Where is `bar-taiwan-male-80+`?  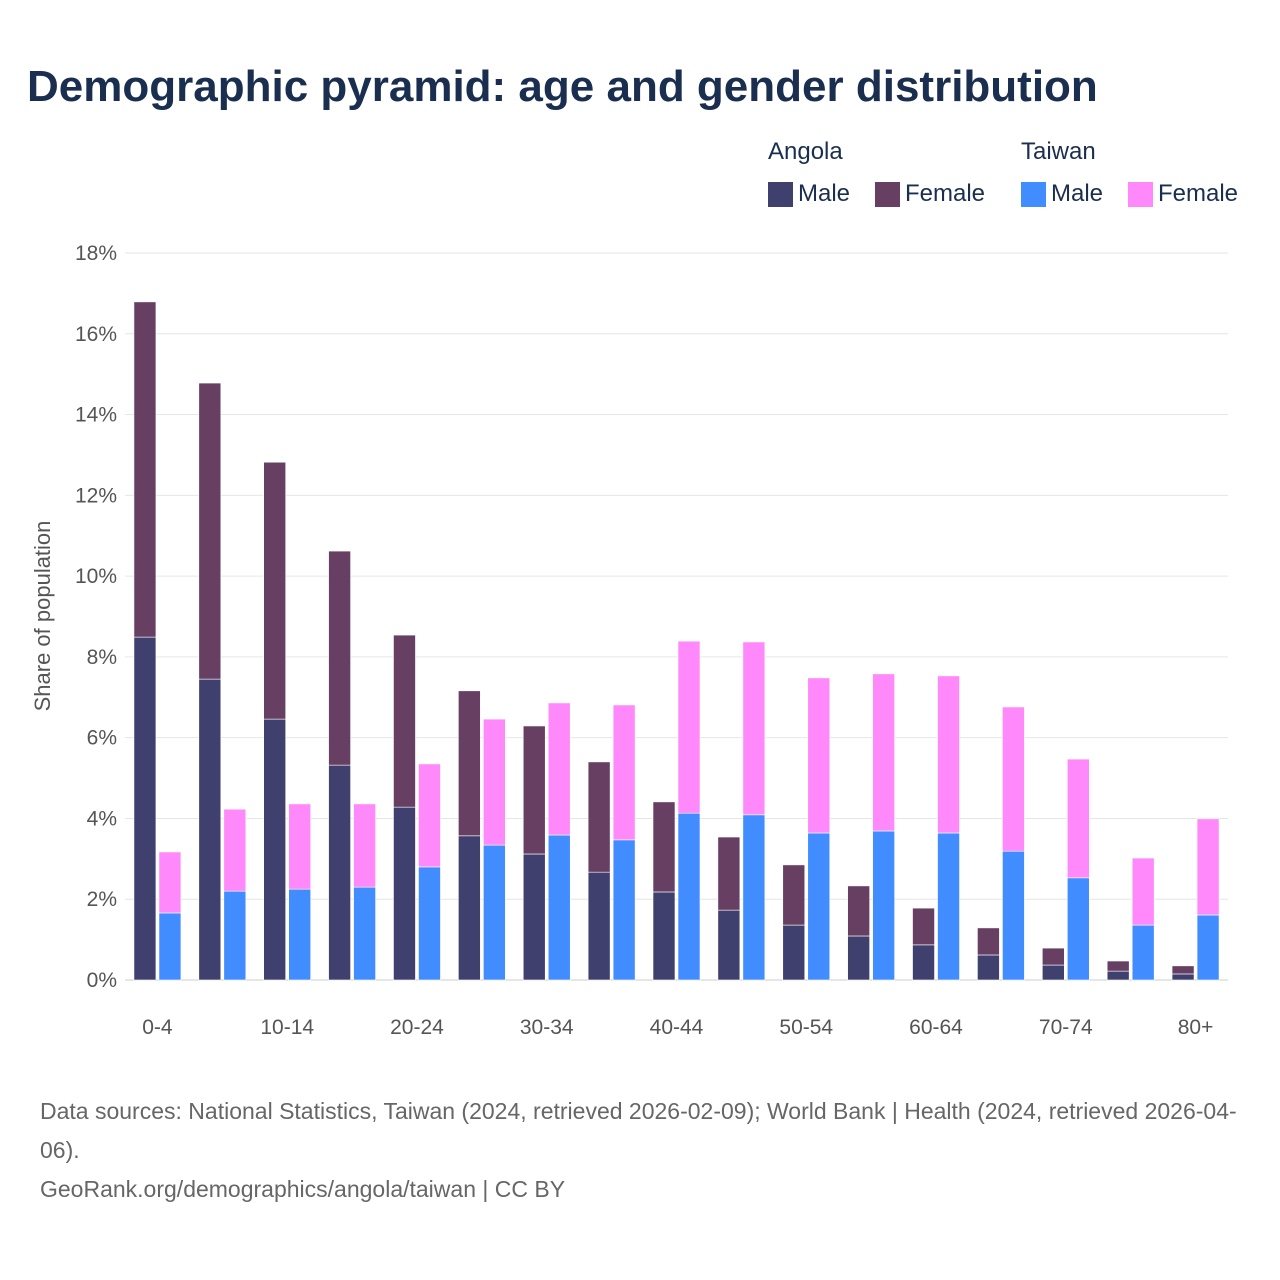
bar-taiwan-male-80+ is located at coordinates (1208, 947).